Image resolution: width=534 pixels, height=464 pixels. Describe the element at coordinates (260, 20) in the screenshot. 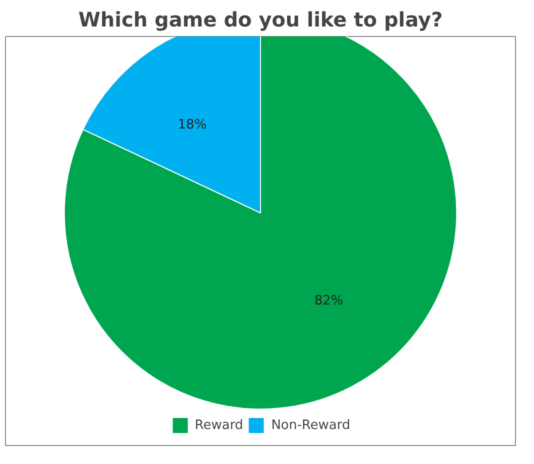

I see `chart-title: Which game do you like to play?` at that location.